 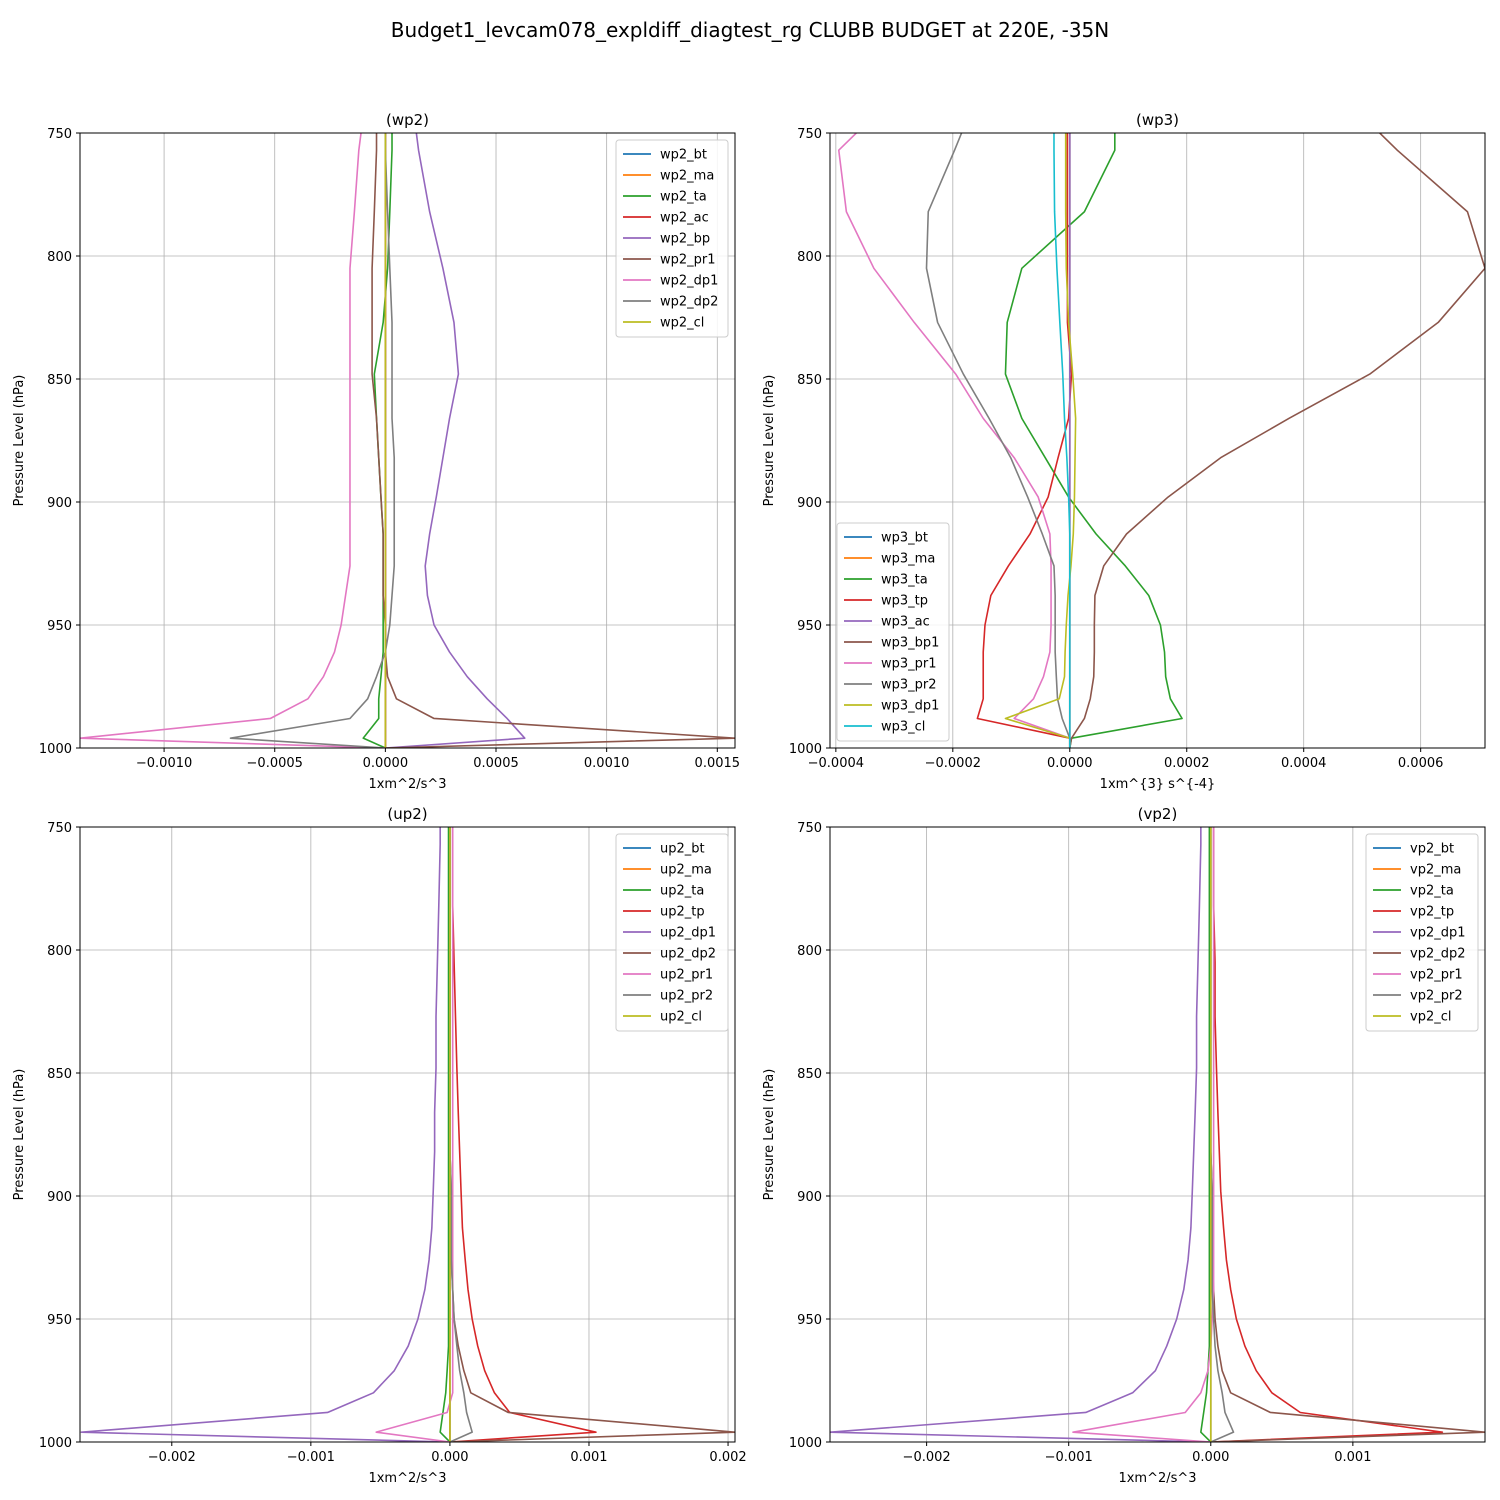 I want to click on legend-label: wp2_pr1, so click(x=688, y=260).